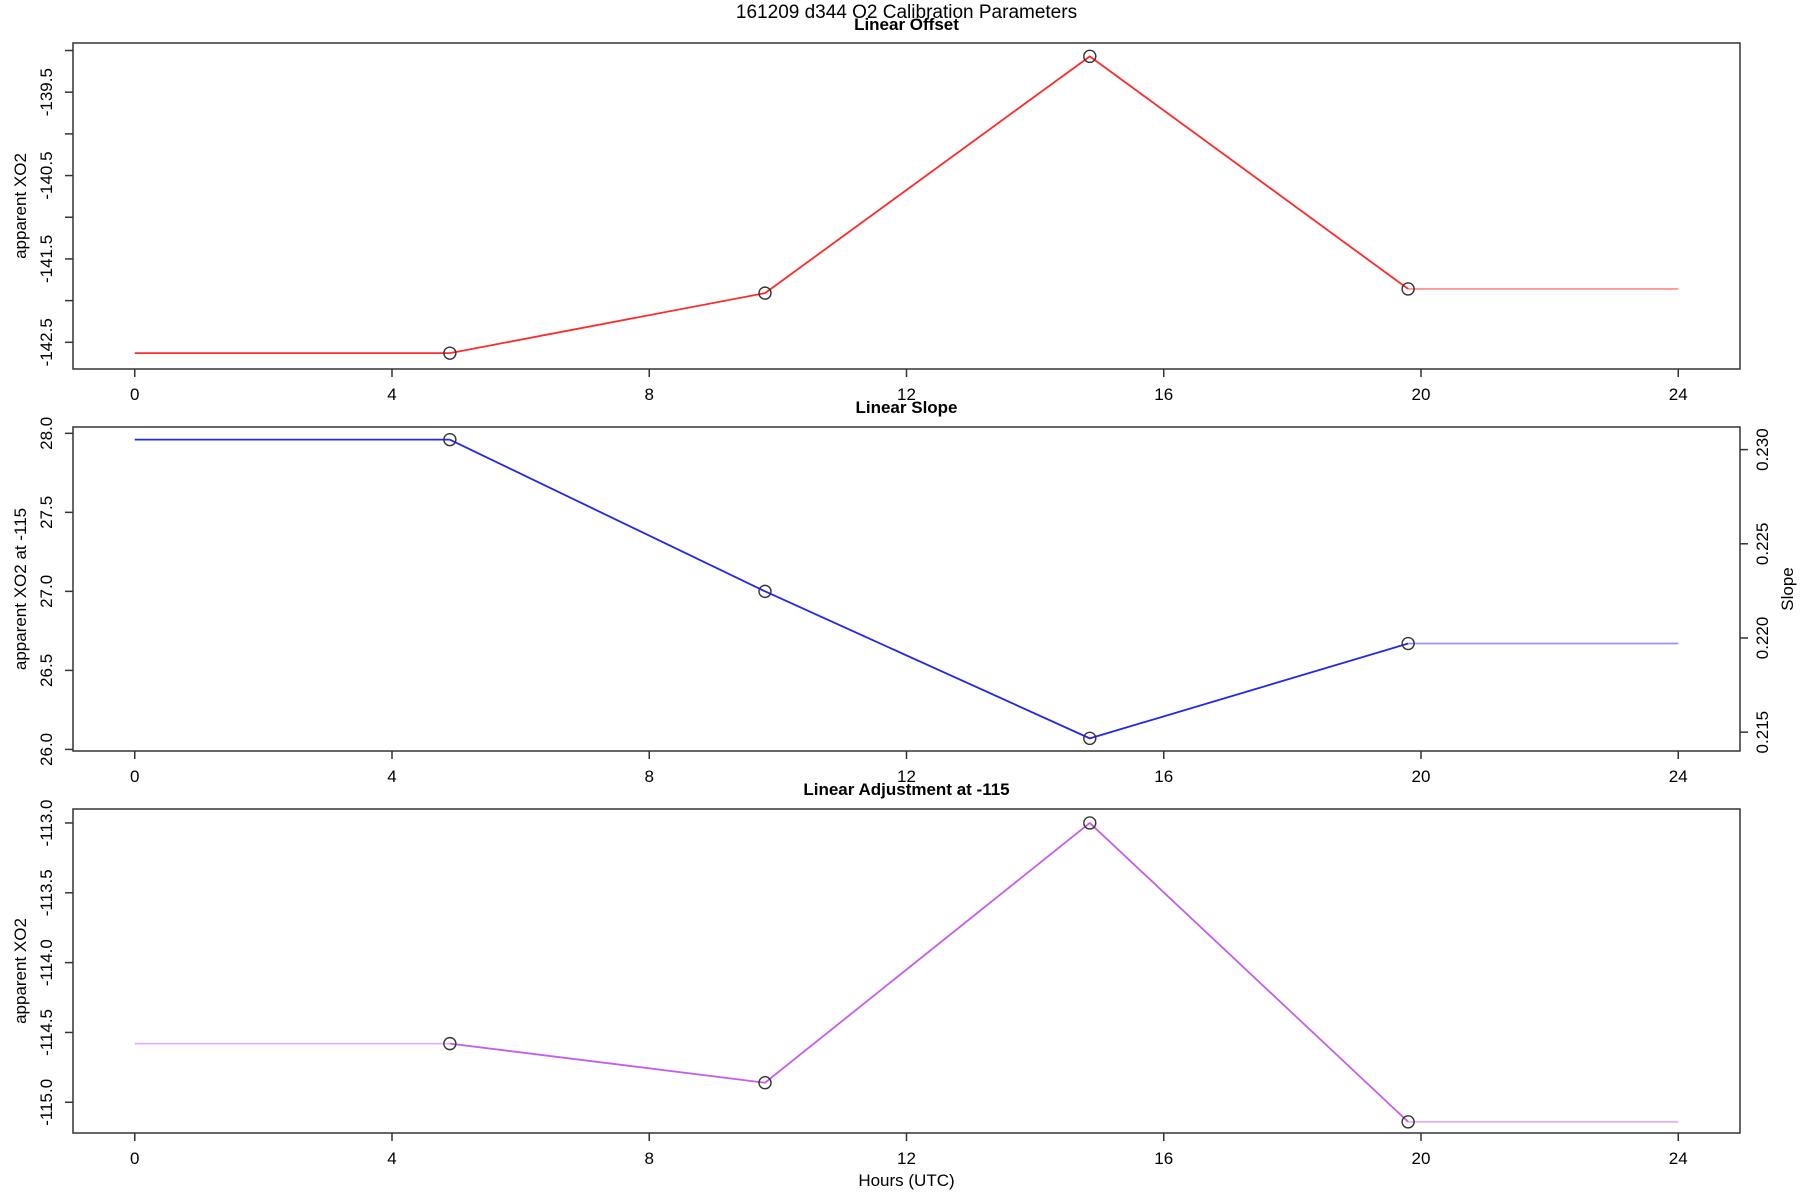  I want to click on y-tick-label: -115.0, so click(46, 1102).